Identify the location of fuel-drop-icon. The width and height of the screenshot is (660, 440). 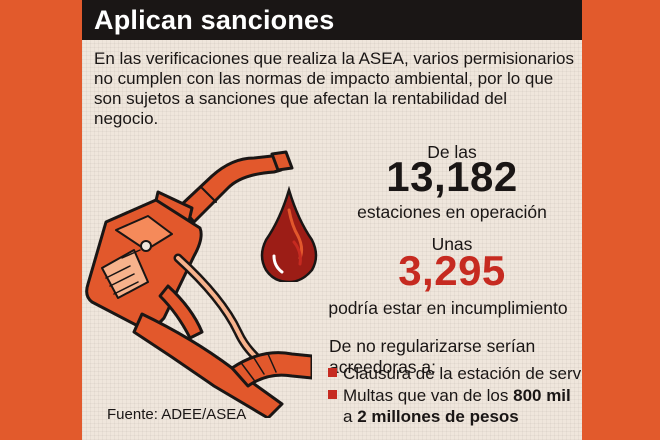
(289, 234).